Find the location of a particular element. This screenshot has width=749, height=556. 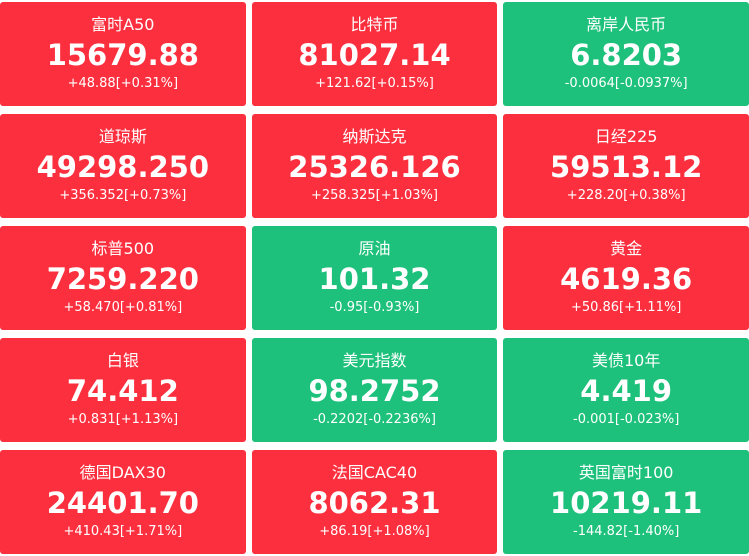

quote-price: 4619.36 is located at coordinates (626, 279).